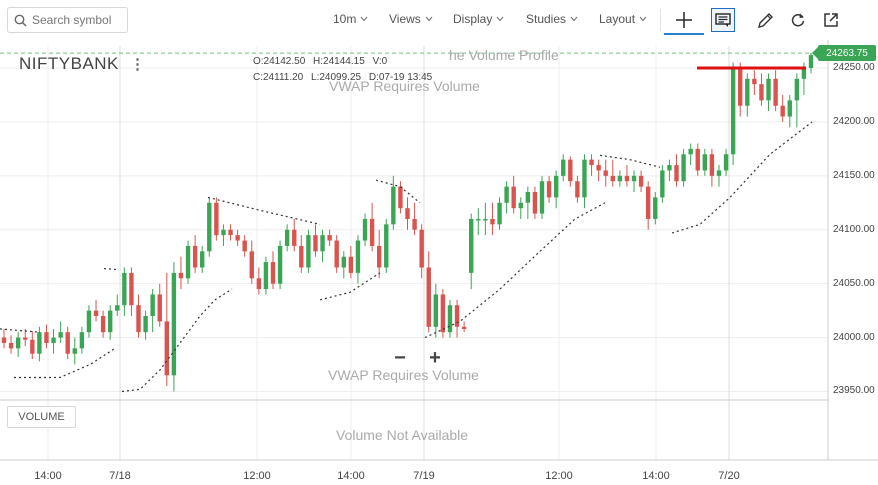 Image resolution: width=878 pixels, height=485 pixels. I want to click on refresh-icon, so click(798, 20).